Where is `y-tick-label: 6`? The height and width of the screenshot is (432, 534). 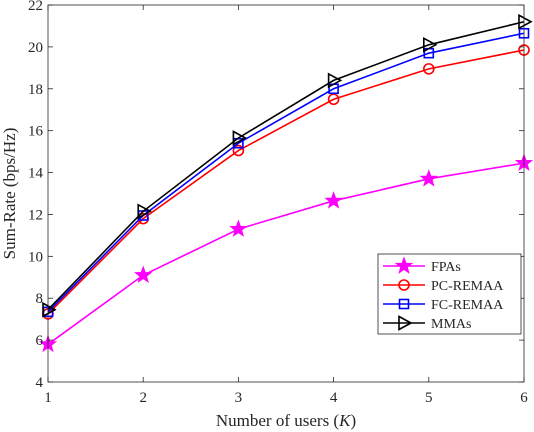
y-tick-label: 6 is located at coordinates (40, 341).